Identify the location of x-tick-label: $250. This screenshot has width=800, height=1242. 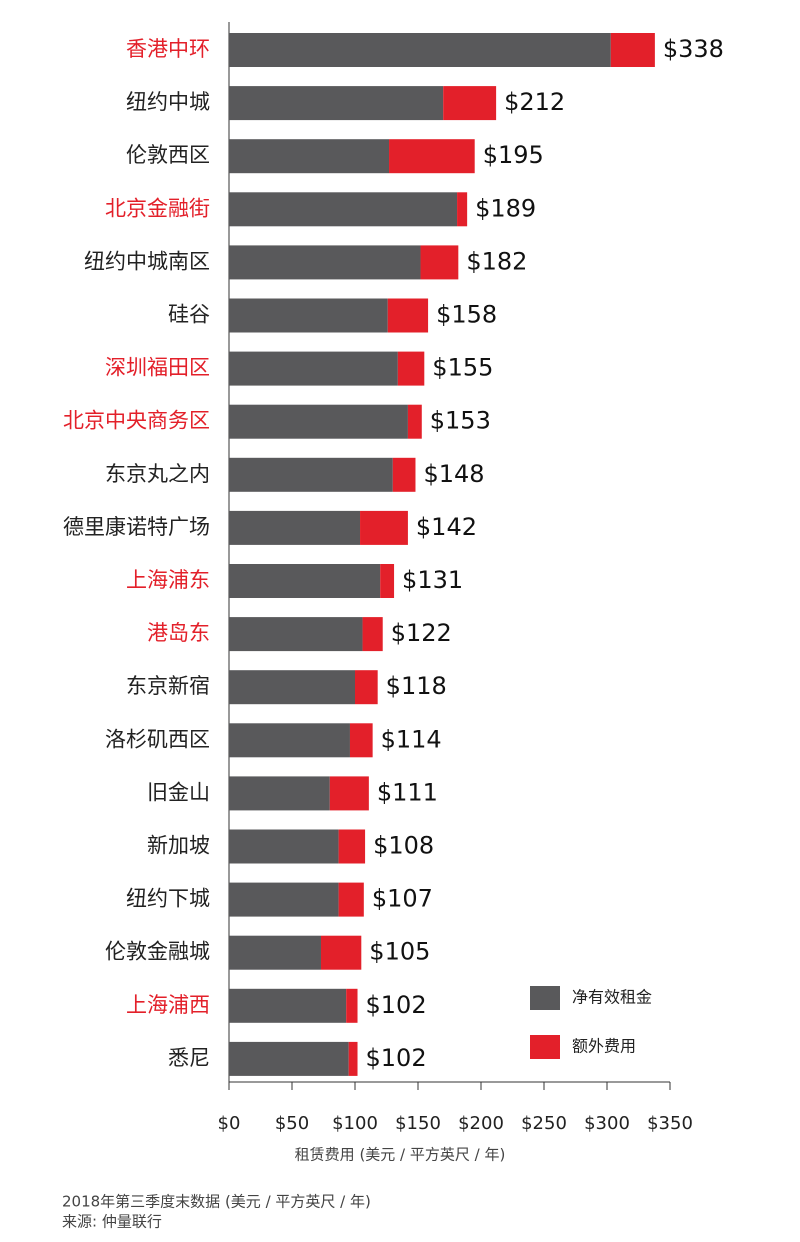
(544, 1123).